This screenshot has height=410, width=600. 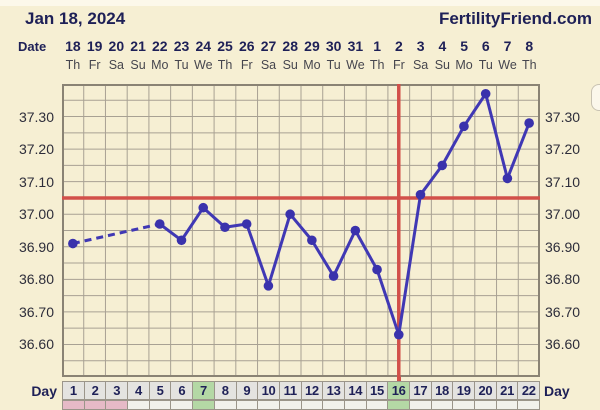 What do you see at coordinates (159, 390) in the screenshot?
I see `cycle-day-cell: 5` at bounding box center [159, 390].